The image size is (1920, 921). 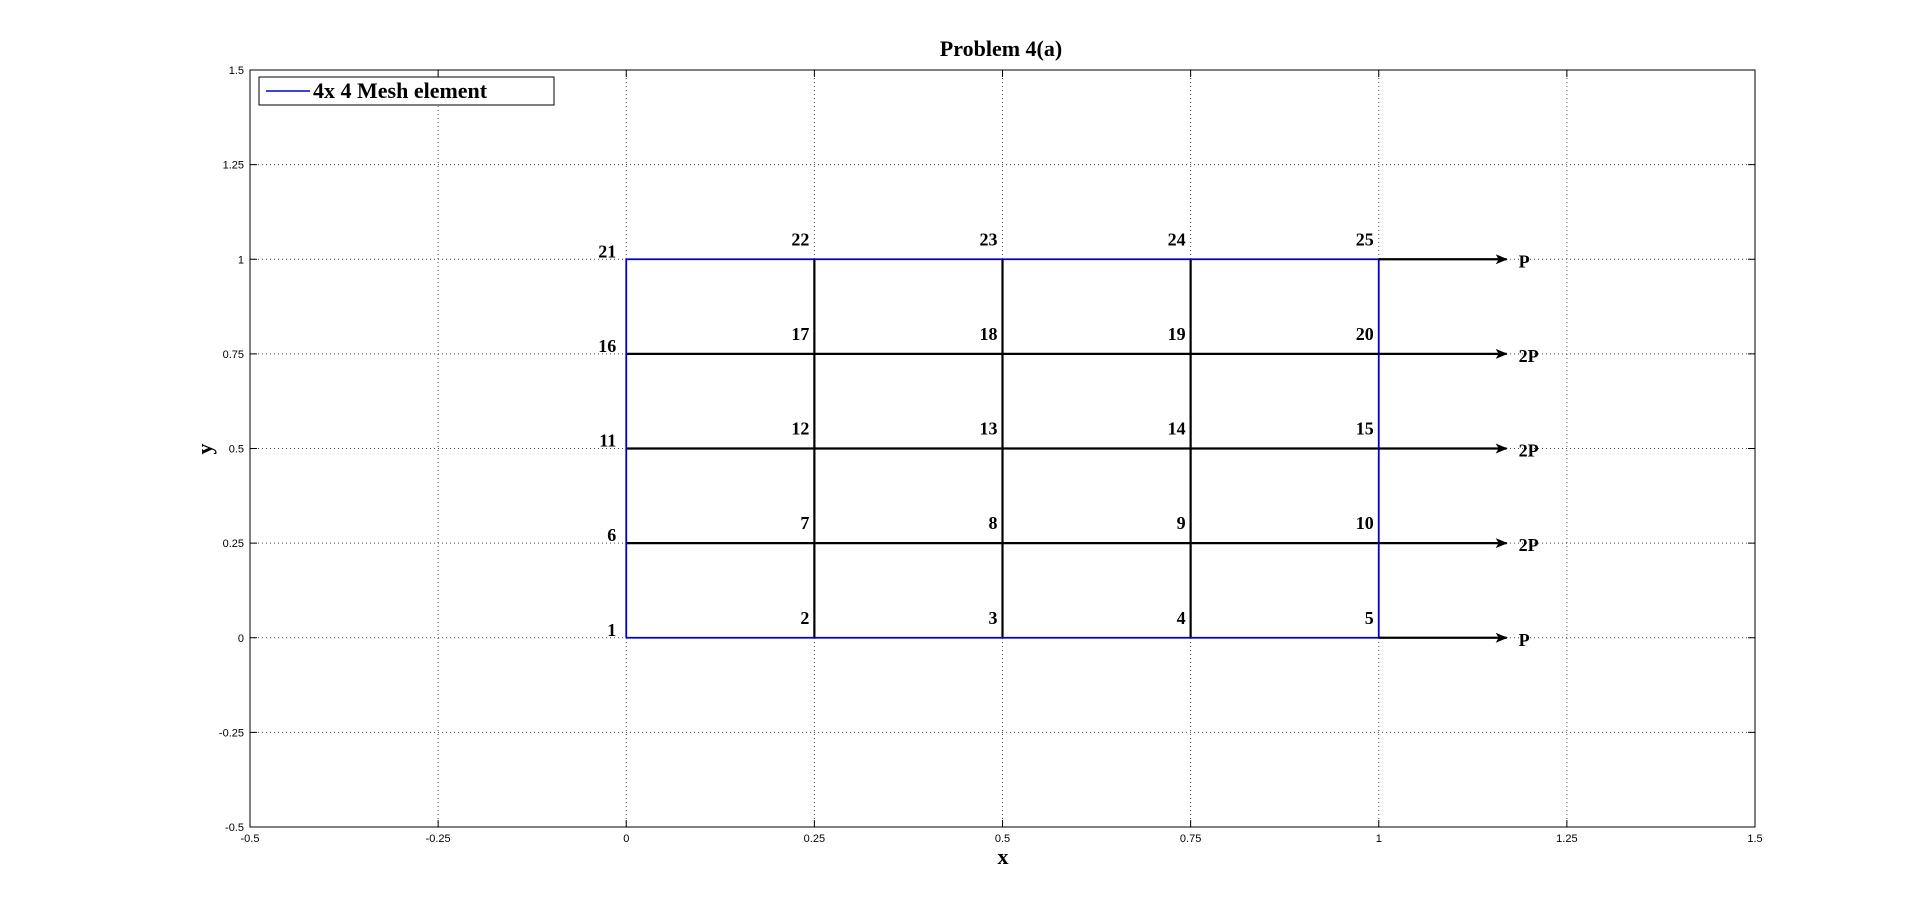 What do you see at coordinates (400, 90) in the screenshot?
I see `legend-entry: 4x 4 Mesh element` at bounding box center [400, 90].